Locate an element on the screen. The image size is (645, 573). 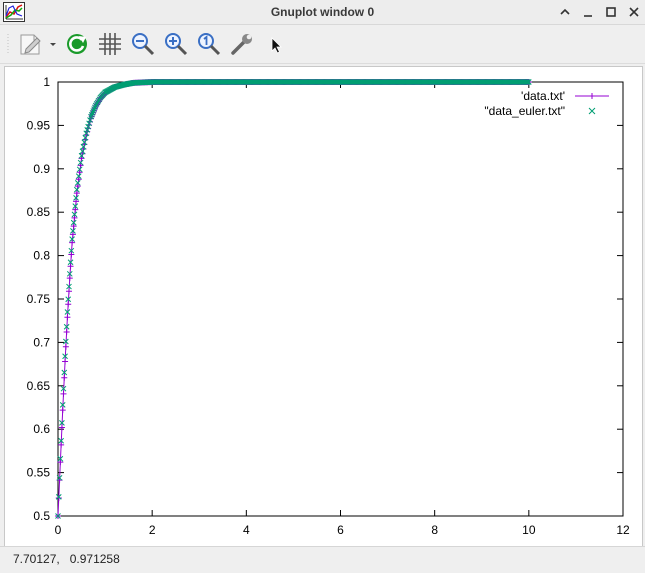
y-tick-label: 0.5 is located at coordinates (41, 516).